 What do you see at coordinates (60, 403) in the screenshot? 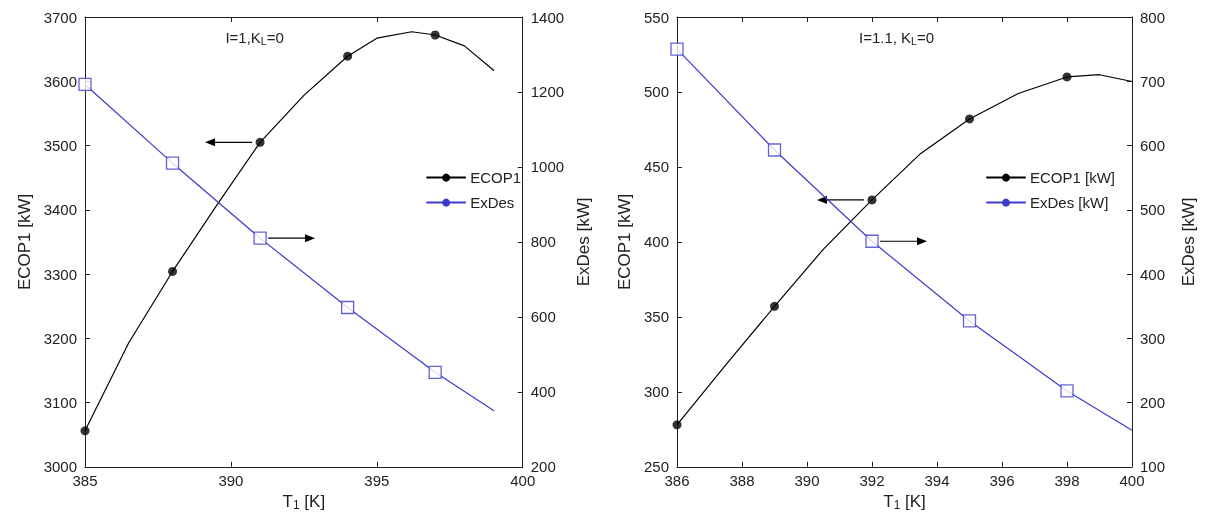
I see `y-tick-label: 3100` at bounding box center [60, 403].